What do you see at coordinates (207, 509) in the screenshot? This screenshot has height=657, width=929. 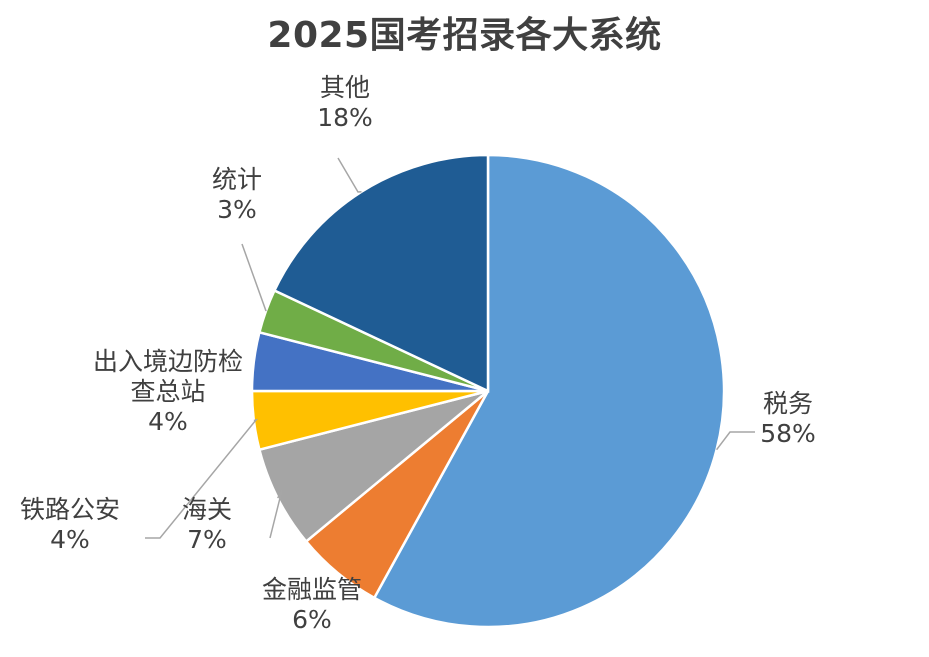 I see `slice-label-name-3: 海关` at bounding box center [207, 509].